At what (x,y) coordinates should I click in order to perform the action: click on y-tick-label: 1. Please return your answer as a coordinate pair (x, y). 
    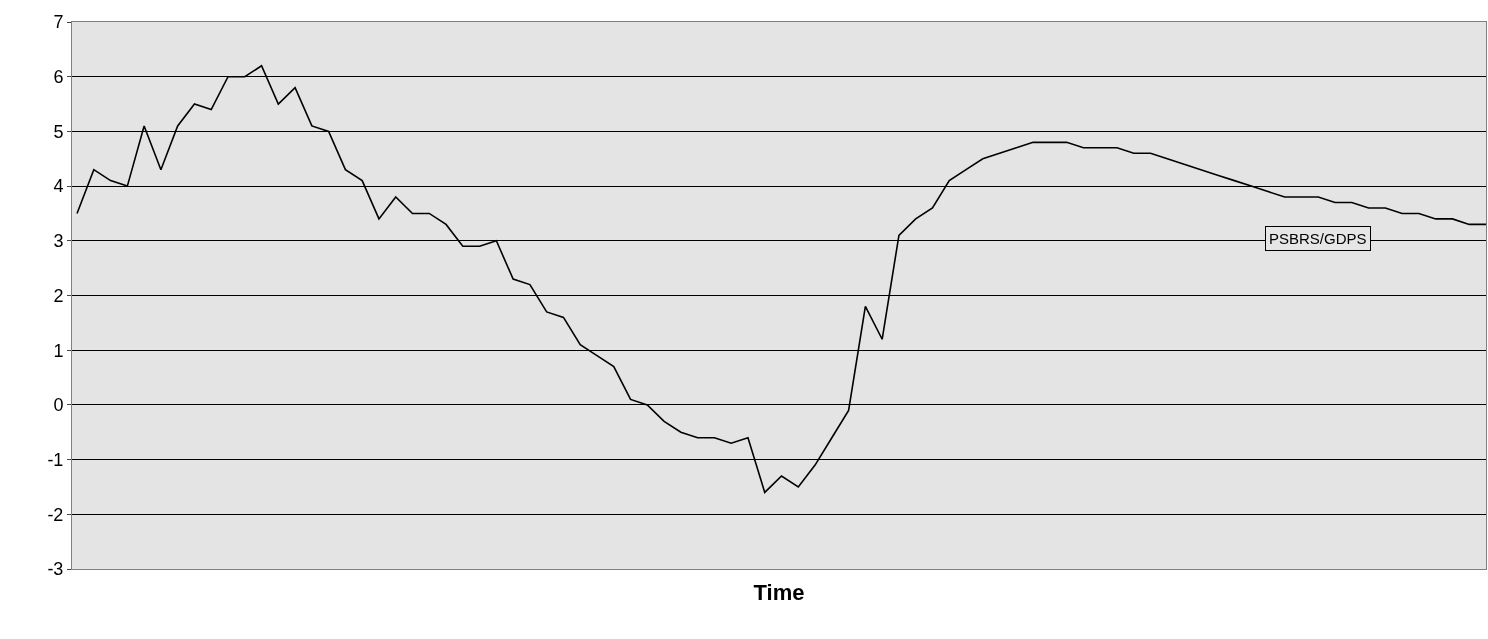
    Looking at the image, I should click on (58, 350).